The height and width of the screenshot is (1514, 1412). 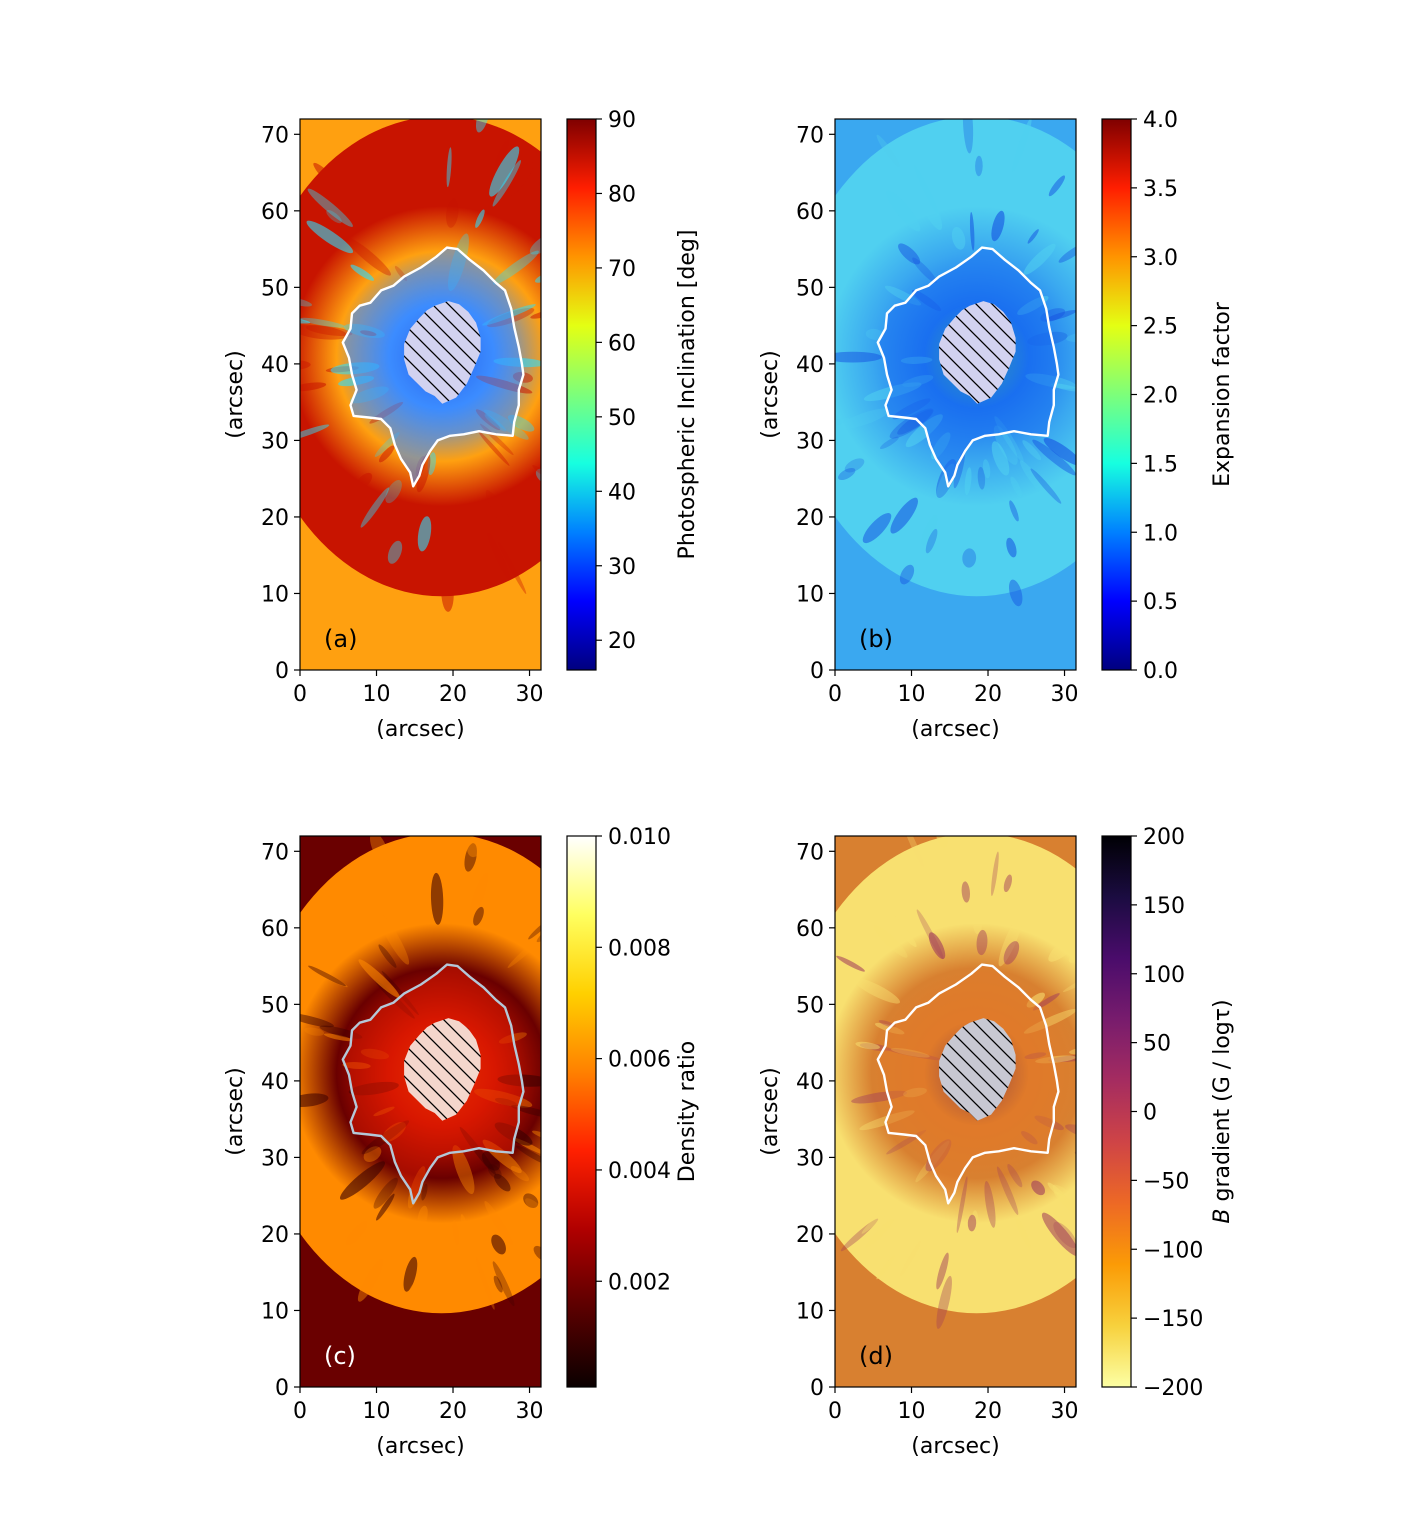 I want to click on colorbar-gradient, so click(x=581, y=394).